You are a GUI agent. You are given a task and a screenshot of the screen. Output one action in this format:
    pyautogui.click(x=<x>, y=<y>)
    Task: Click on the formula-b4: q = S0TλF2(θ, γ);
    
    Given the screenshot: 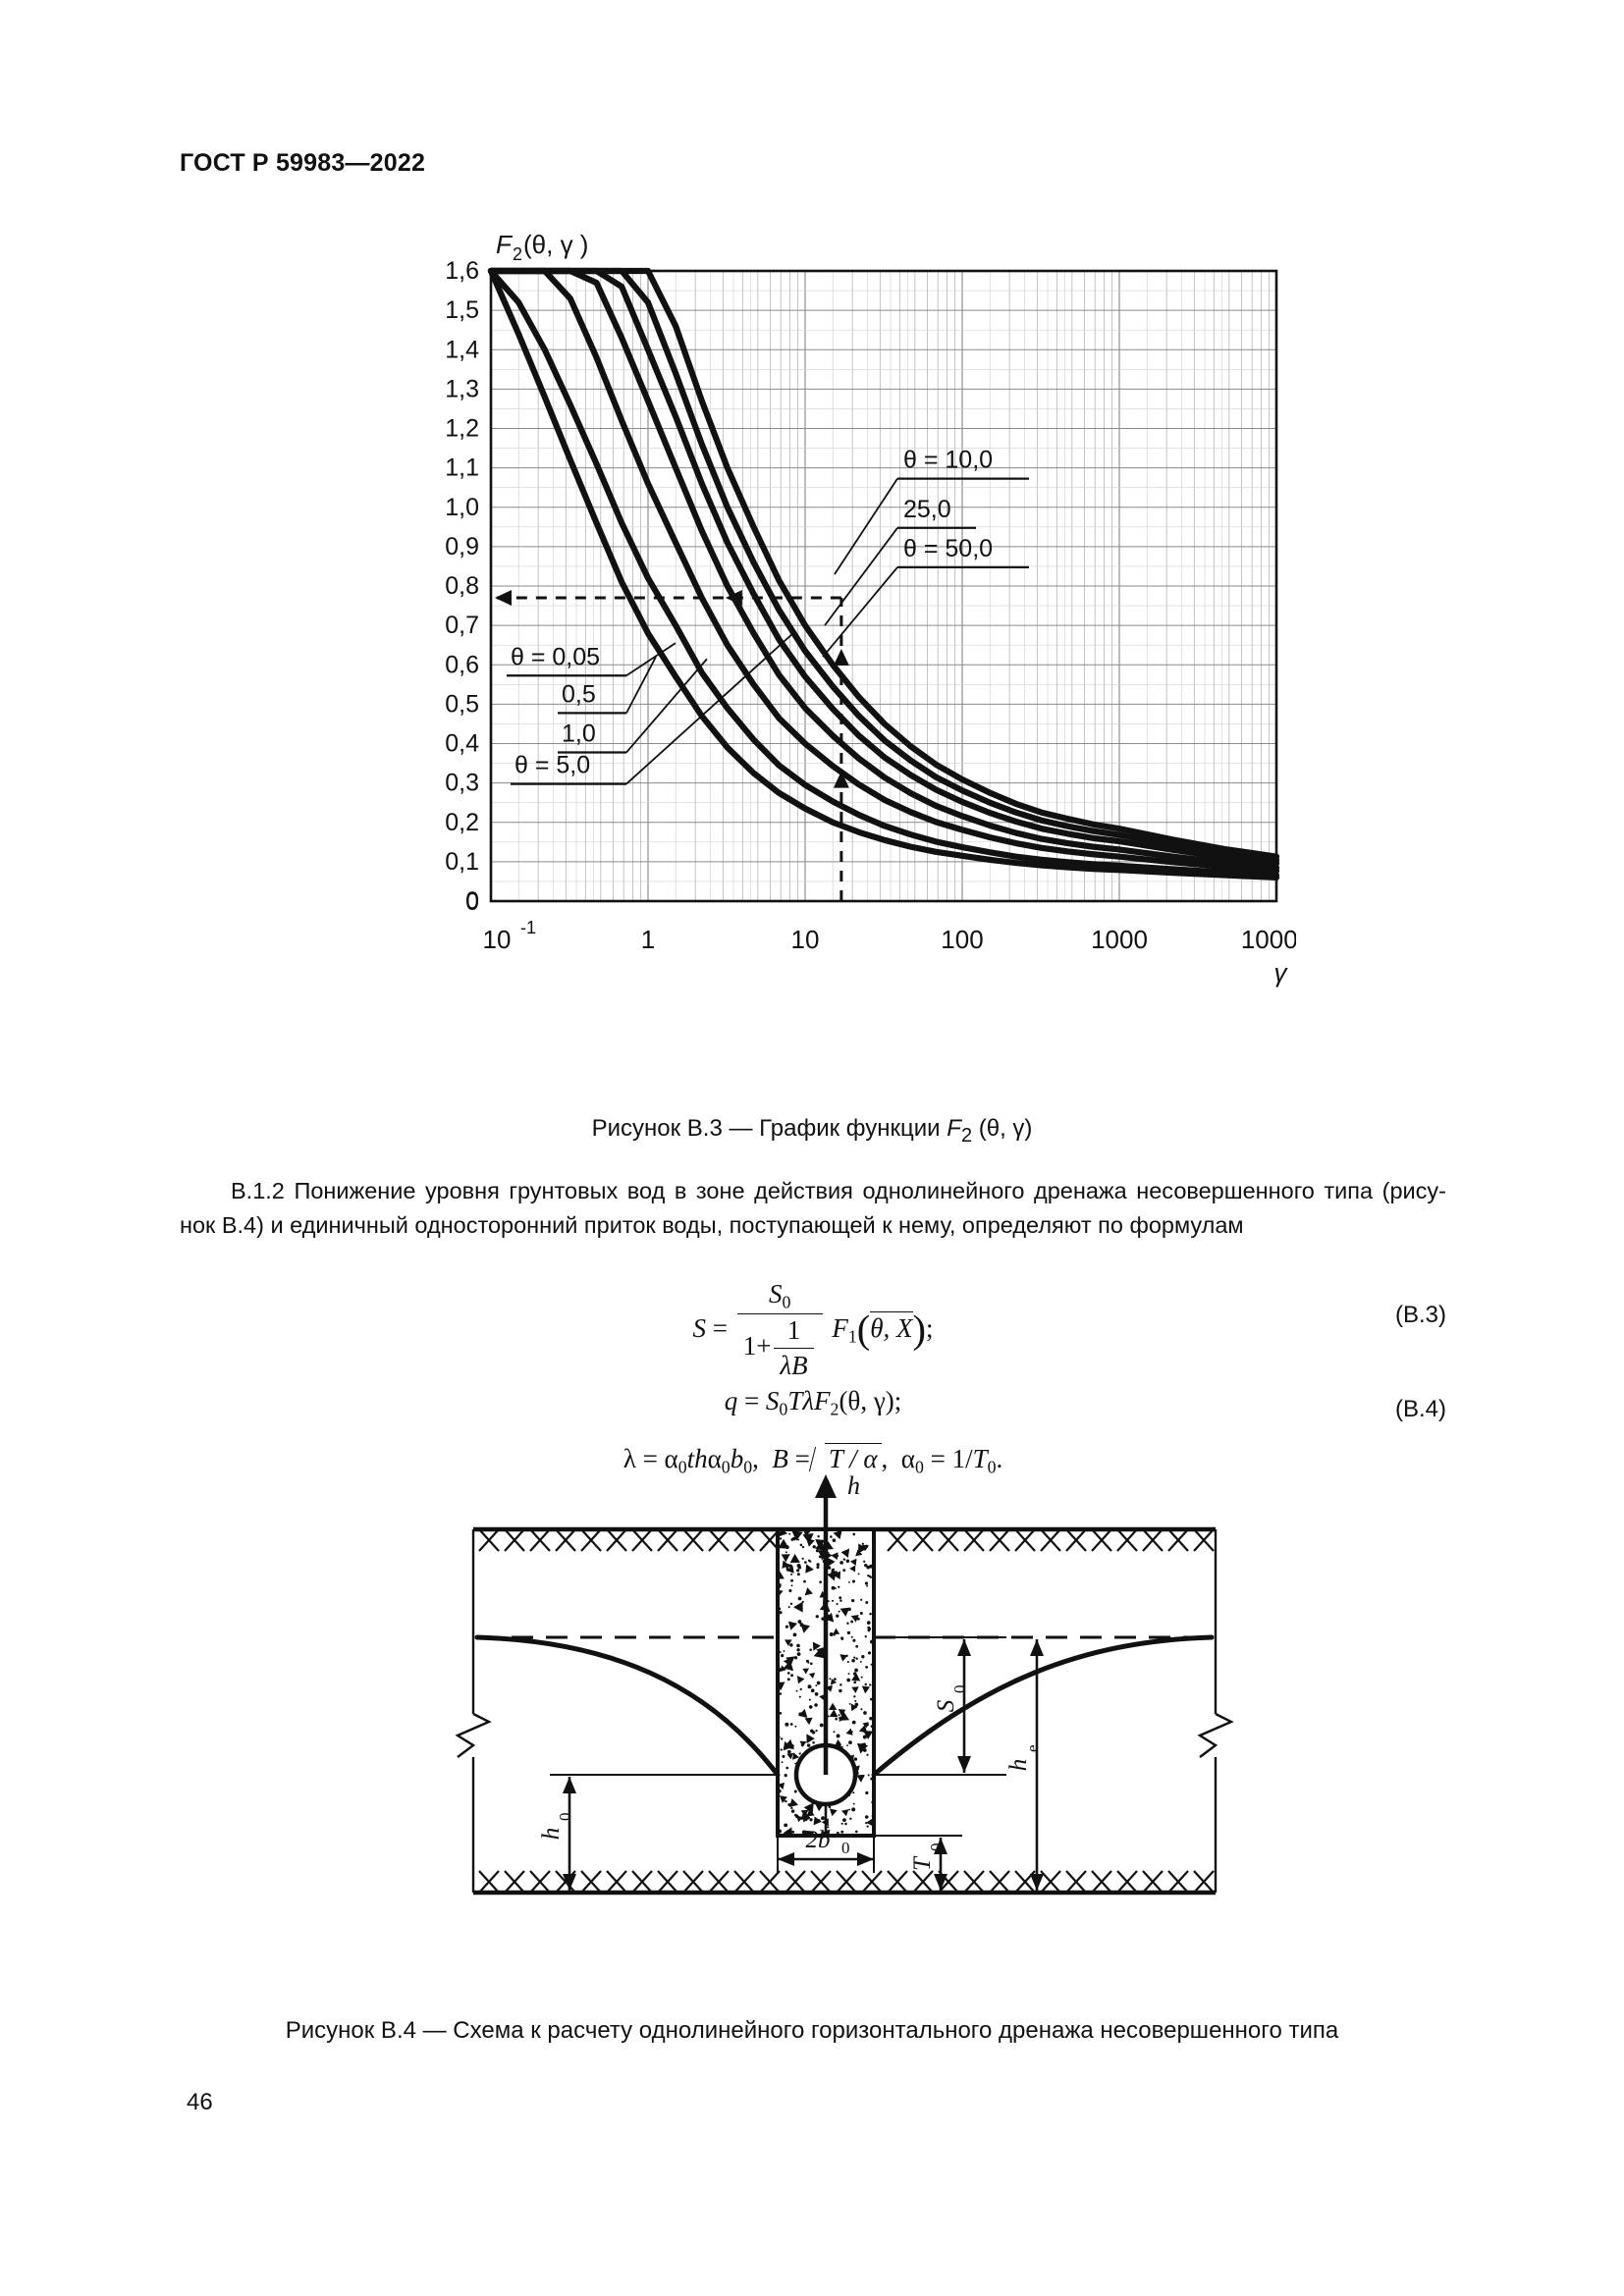 What is the action you would take?
    pyautogui.click(x=813, y=1402)
    